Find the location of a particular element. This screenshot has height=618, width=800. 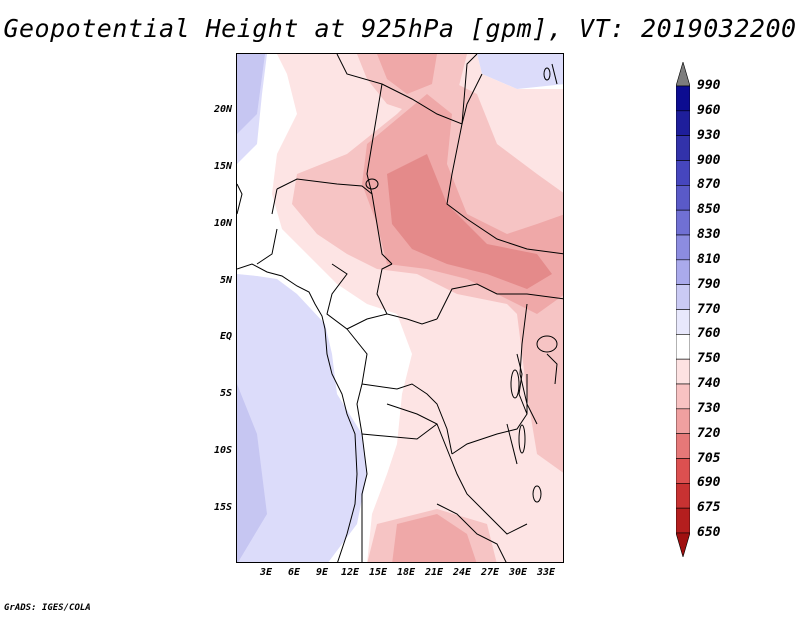

lat-label-5n: 5N is located at coordinates (225, 280).